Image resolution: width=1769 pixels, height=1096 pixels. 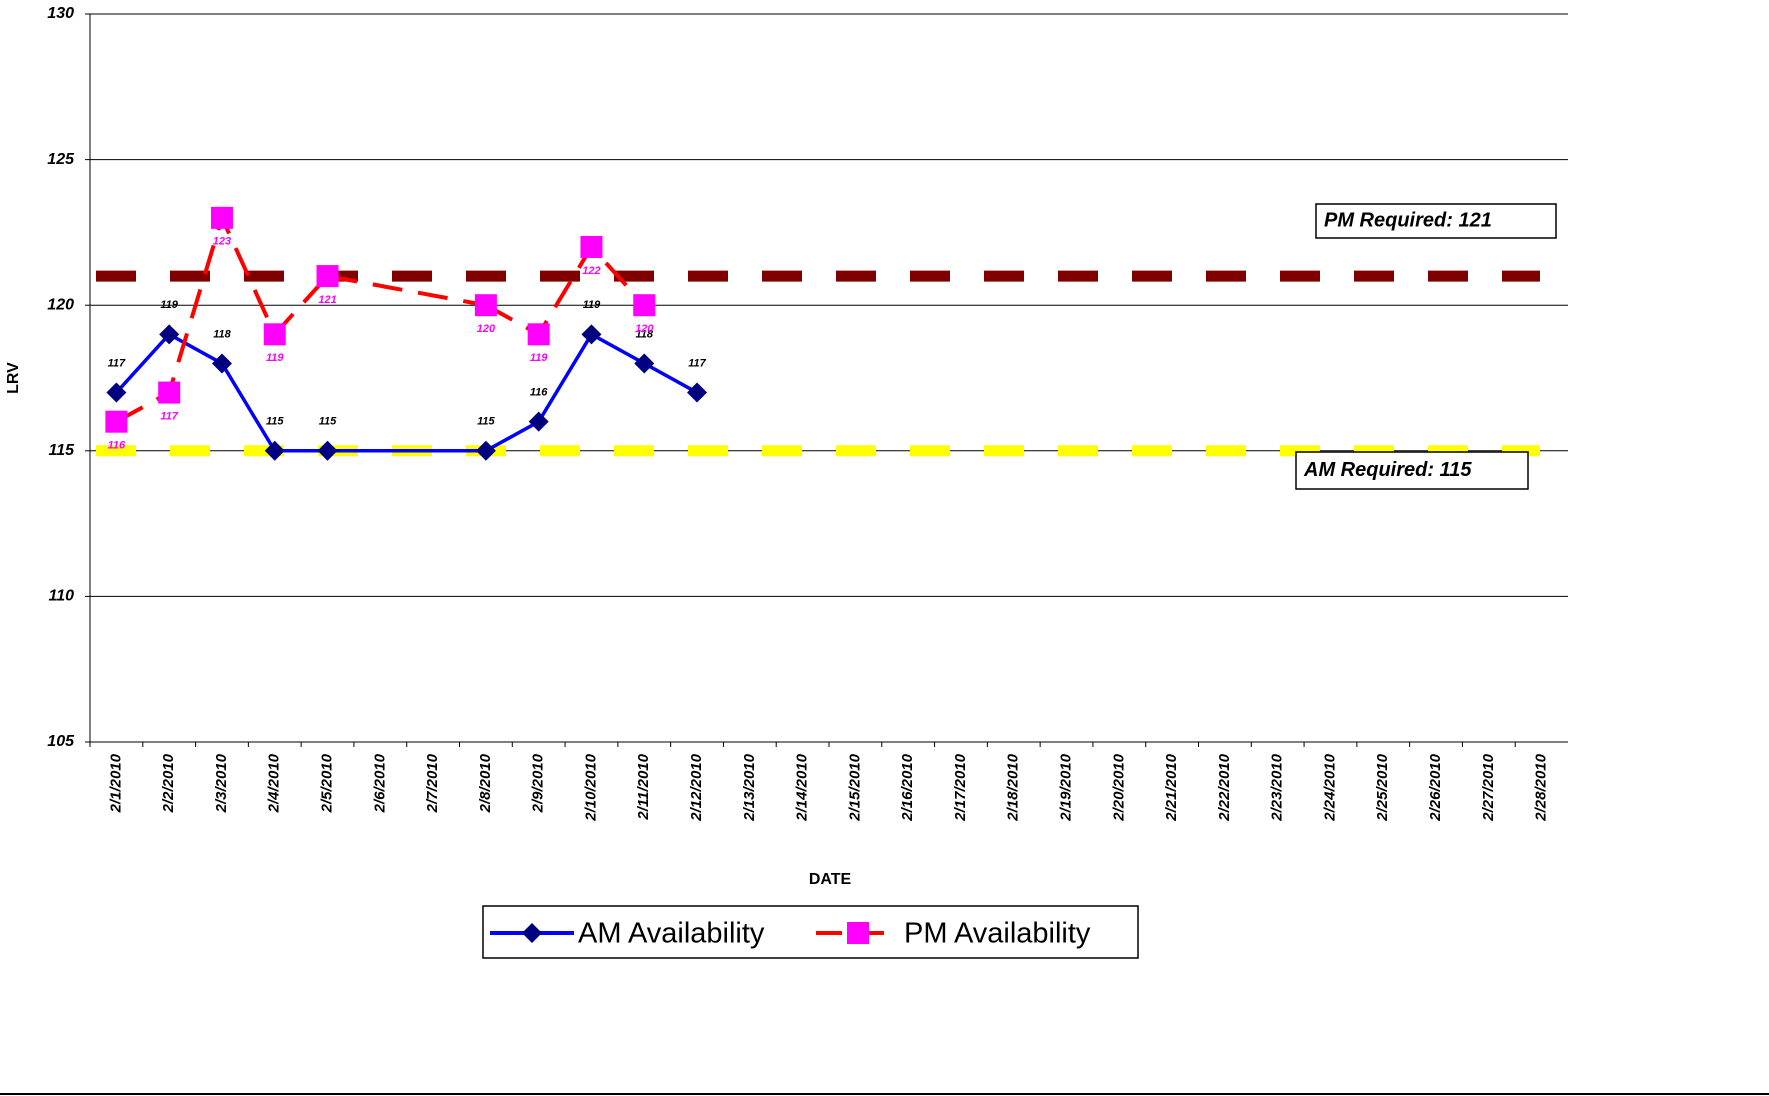 I want to click on y-axis-label: LRV, so click(x=13, y=378).